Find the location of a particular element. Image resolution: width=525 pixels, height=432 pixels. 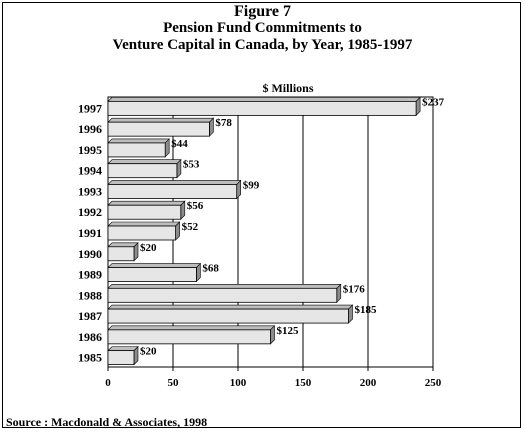

y-category-label: 1988 is located at coordinates (90, 295).